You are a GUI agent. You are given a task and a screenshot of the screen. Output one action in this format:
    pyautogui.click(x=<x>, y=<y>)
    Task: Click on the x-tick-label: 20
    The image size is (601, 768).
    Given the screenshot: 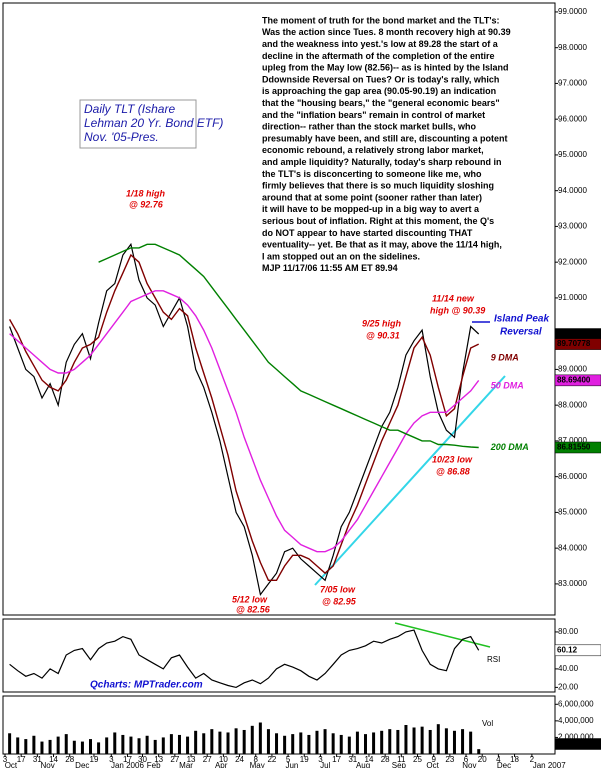 What is the action you would take?
    pyautogui.click(x=482, y=759)
    